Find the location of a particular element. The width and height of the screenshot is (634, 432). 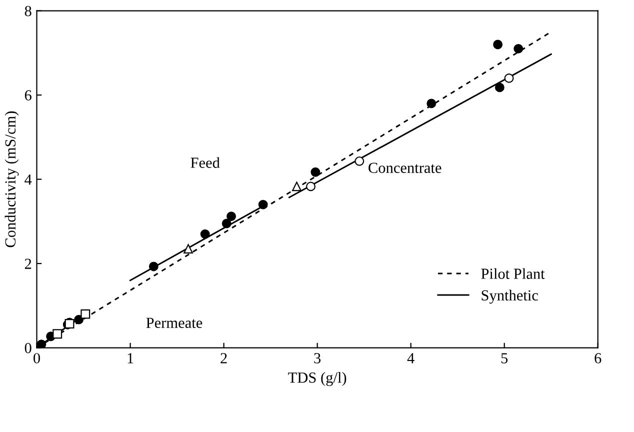

annotation: Permeate is located at coordinates (174, 323).